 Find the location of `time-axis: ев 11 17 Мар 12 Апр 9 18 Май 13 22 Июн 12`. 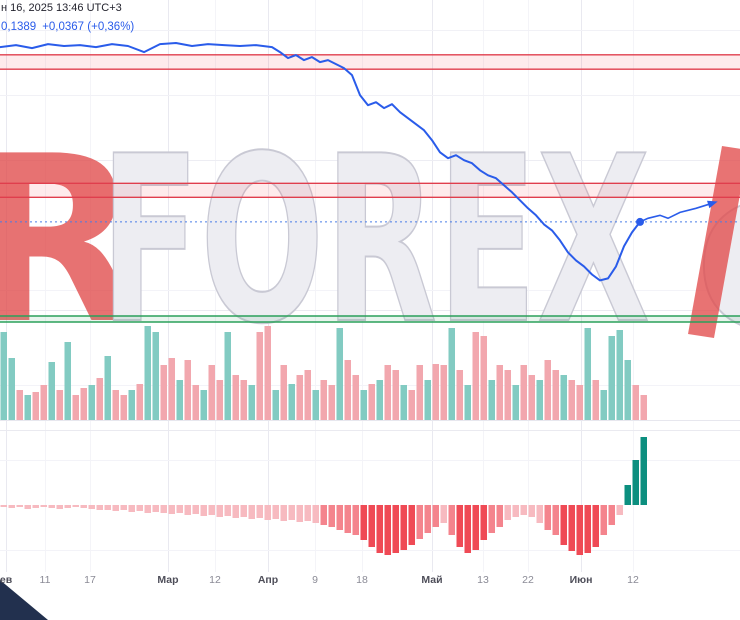

time-axis: ев 11 17 Мар 12 Апр 9 18 Май 13 22 Июн 12 is located at coordinates (370, 585).